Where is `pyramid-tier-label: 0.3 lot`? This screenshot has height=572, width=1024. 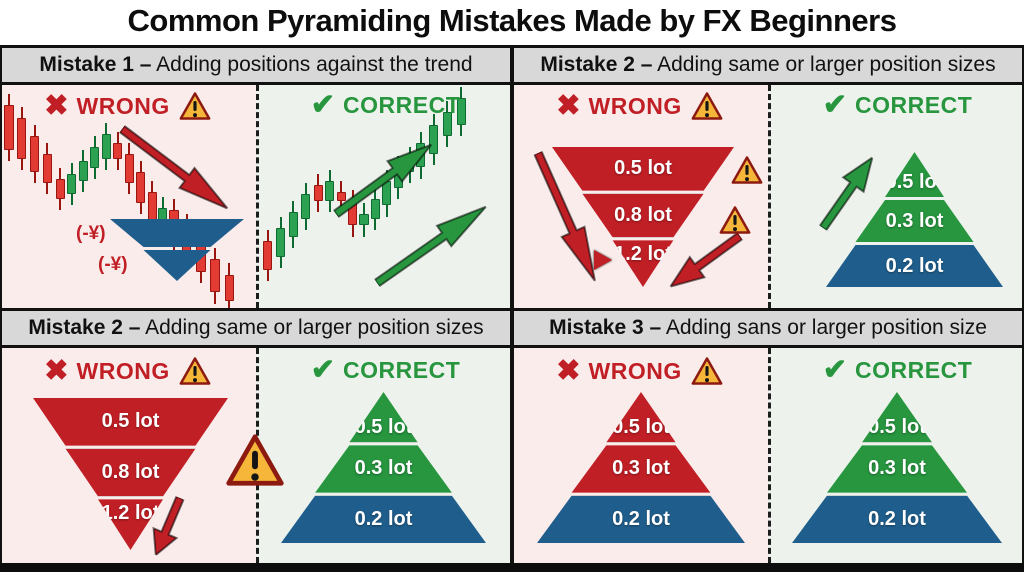 pyramid-tier-label: 0.3 lot is located at coordinates (641, 468).